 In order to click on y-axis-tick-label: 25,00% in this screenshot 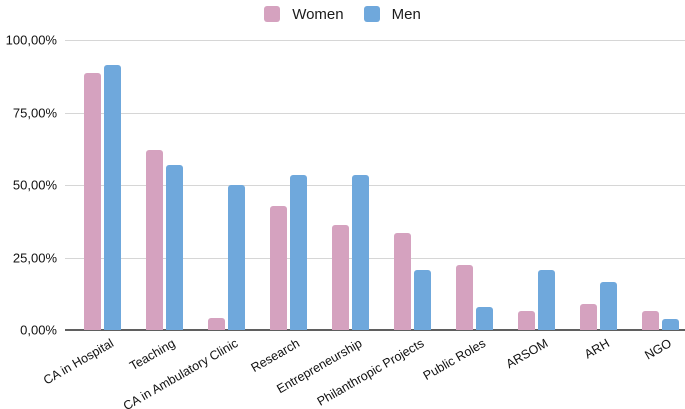, I will do `click(34, 257)`.